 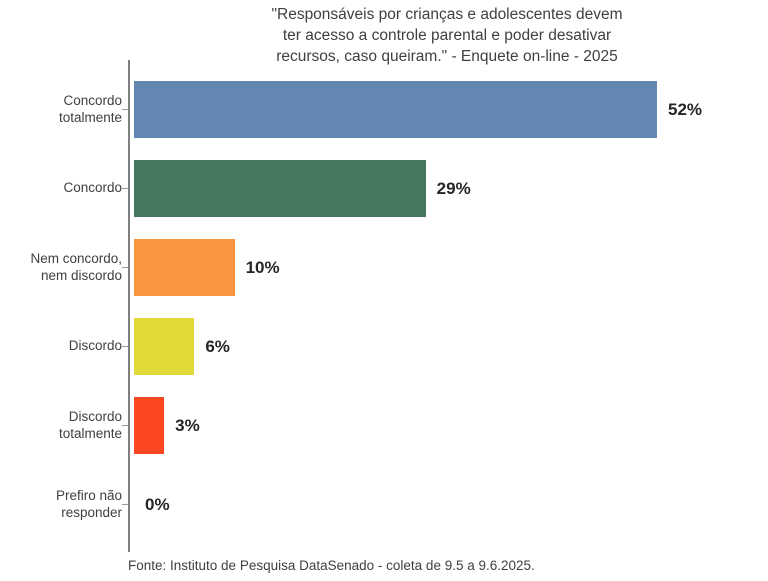 I want to click on category-label: Prefiro não responder, so click(x=88, y=503).